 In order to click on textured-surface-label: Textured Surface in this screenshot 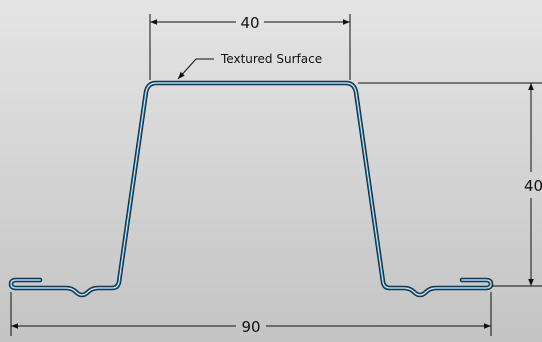, I will do `click(271, 59)`.